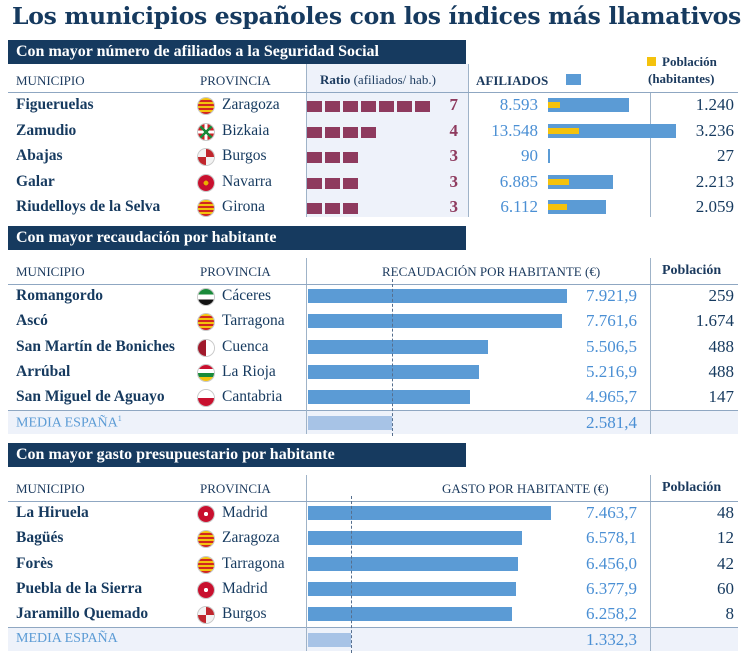  What do you see at coordinates (79, 588) in the screenshot?
I see `municipio-name: Puebla de la Sierra` at bounding box center [79, 588].